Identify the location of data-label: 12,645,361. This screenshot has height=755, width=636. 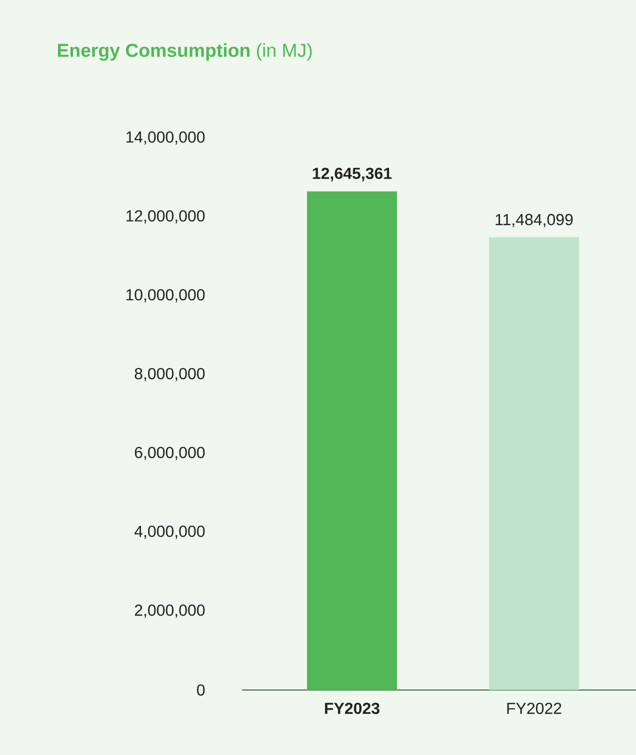
(352, 175).